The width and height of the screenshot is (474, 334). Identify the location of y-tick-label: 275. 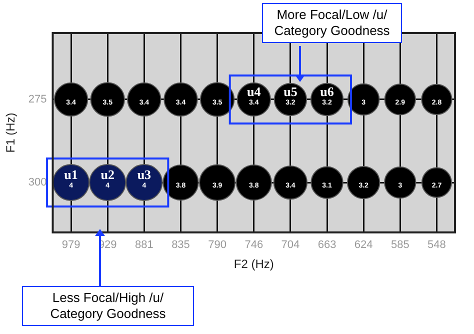
(37, 100).